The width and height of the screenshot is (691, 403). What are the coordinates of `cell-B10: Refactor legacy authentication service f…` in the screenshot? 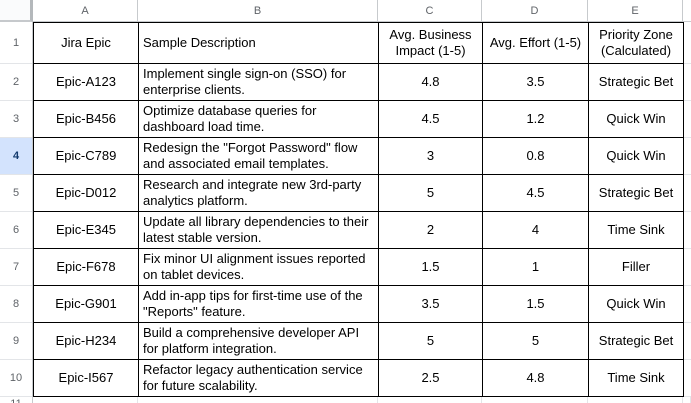 It's located at (259, 378).